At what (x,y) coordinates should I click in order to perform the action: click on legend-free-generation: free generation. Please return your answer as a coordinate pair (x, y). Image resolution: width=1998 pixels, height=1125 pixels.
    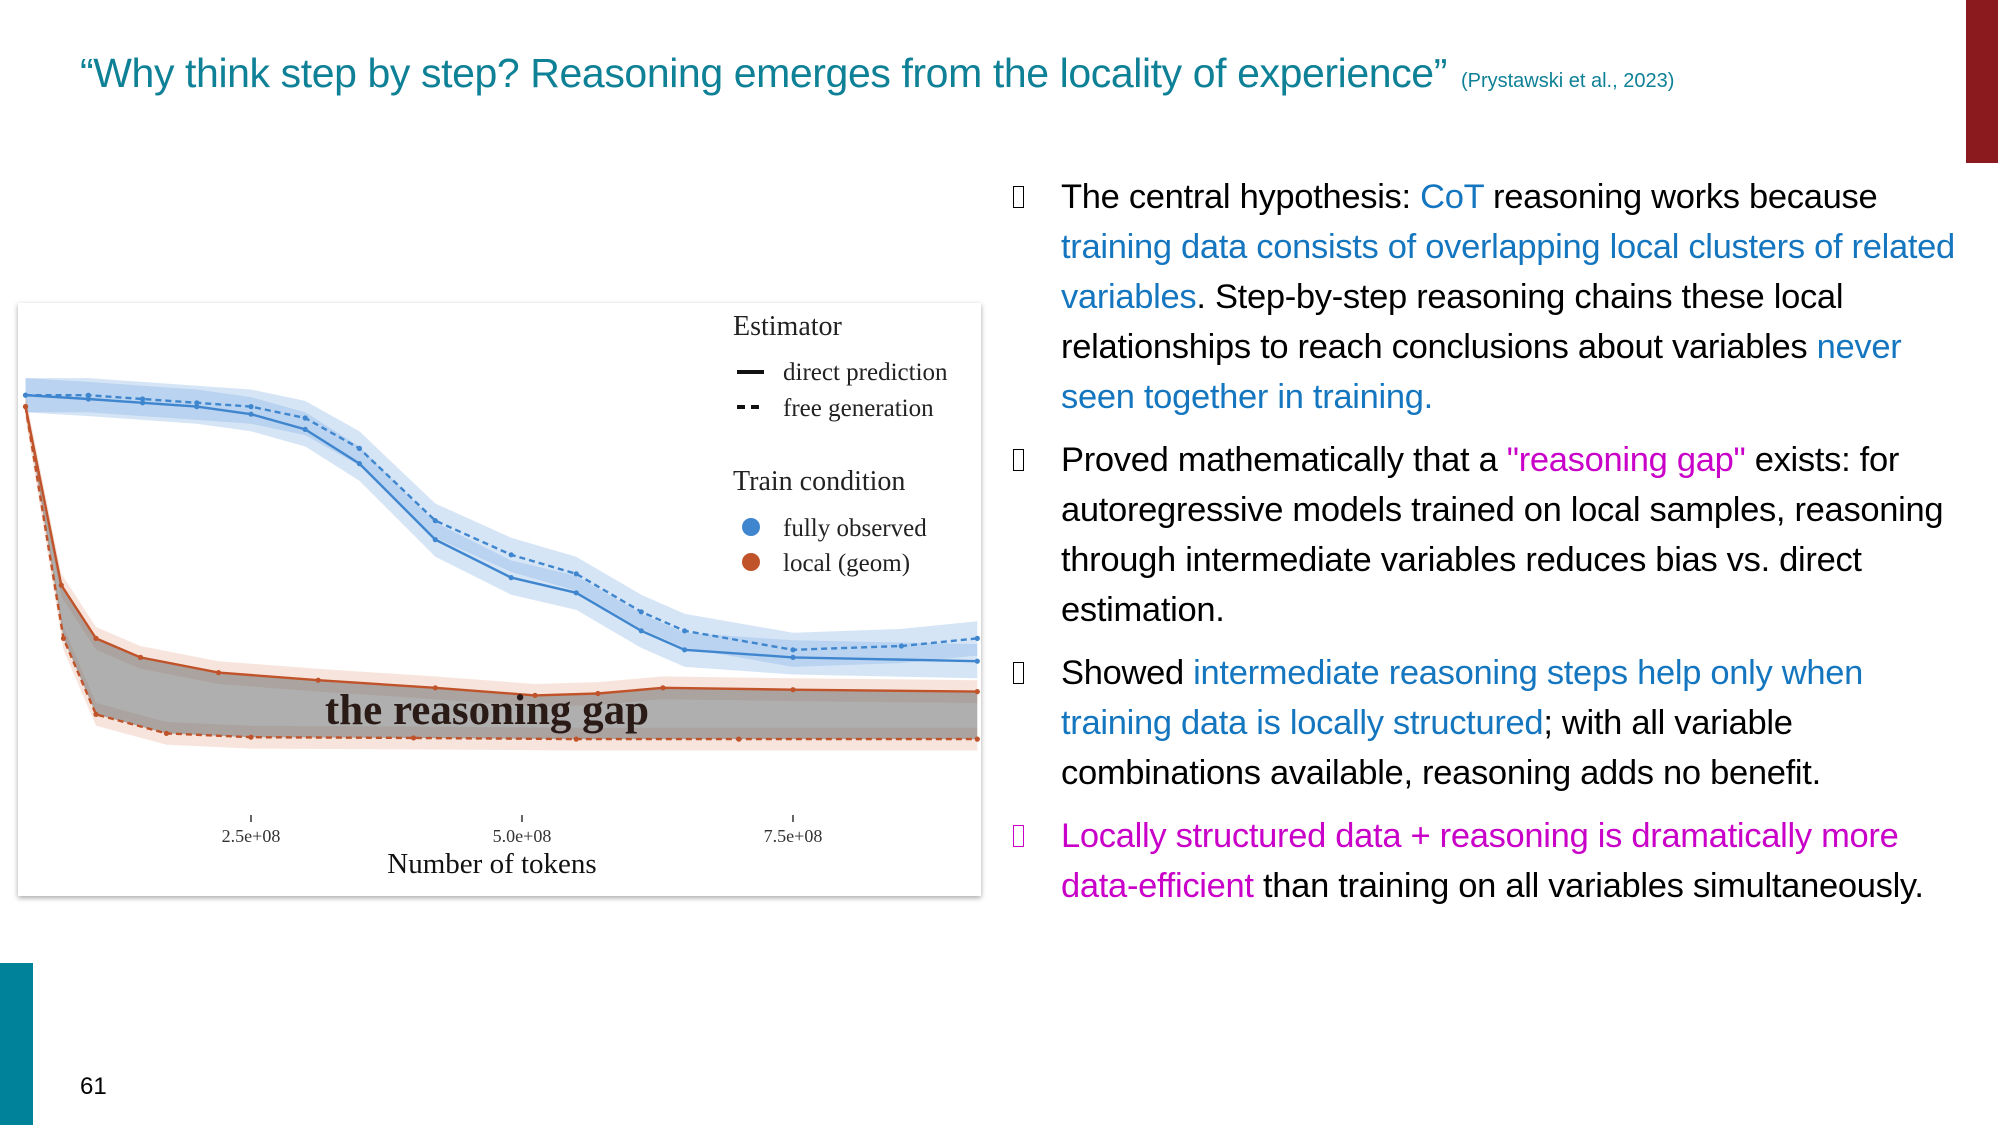
    Looking at the image, I should click on (858, 408).